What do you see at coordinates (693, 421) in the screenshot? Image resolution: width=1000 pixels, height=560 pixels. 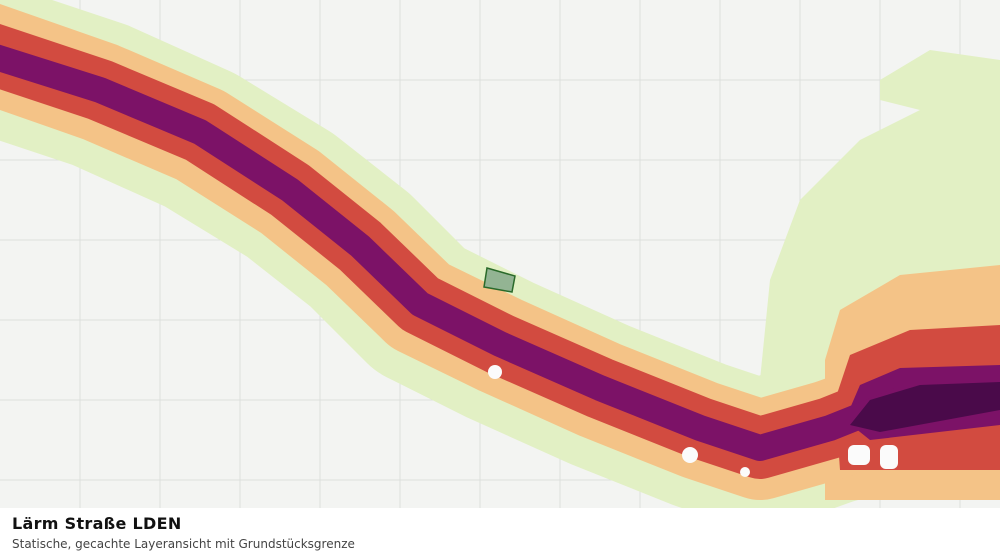 I see `gaps` at bounding box center [693, 421].